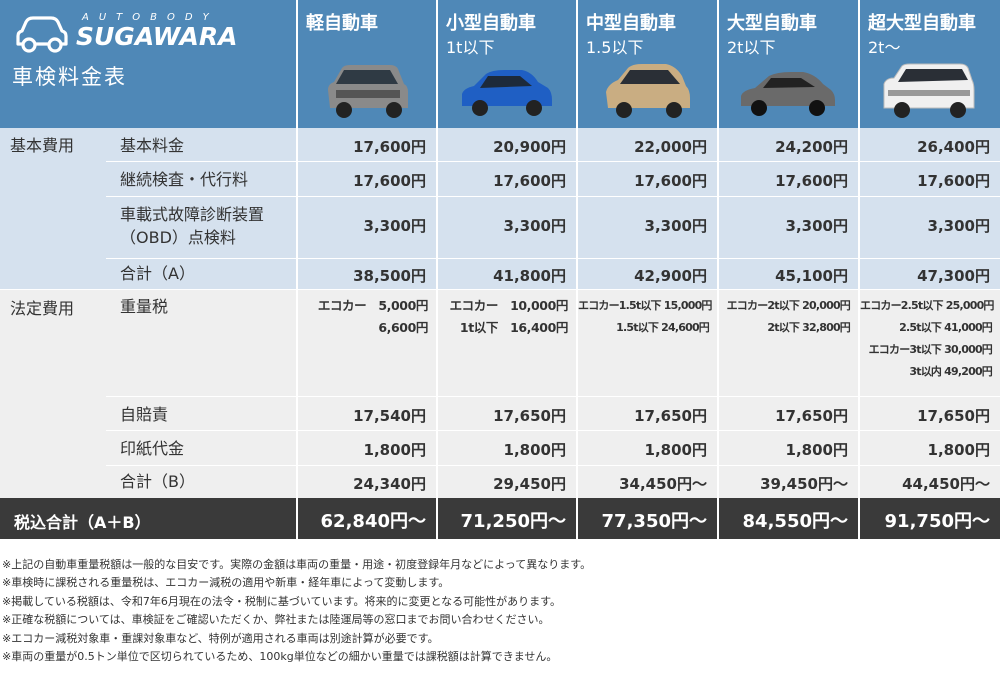 The image size is (1000, 677). Describe the element at coordinates (178, 237) in the screenshot. I see `row-label-line2: （OBD）点検料` at that location.